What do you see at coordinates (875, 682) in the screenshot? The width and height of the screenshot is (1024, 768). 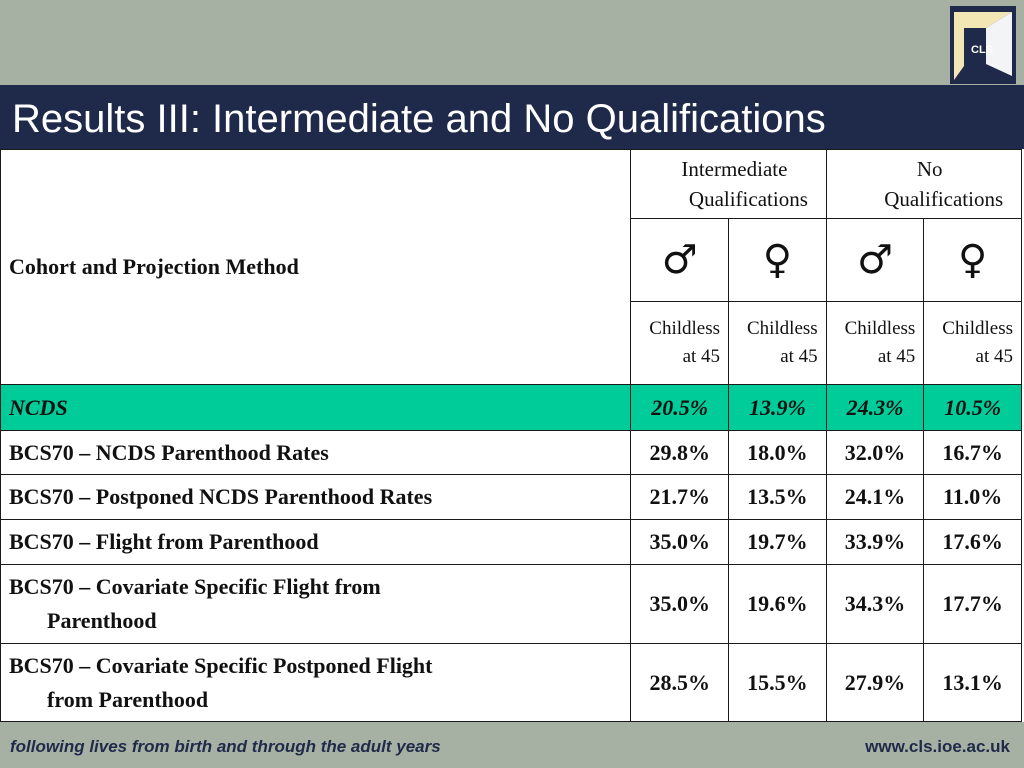 I see `cell-value: 27.9%` at bounding box center [875, 682].